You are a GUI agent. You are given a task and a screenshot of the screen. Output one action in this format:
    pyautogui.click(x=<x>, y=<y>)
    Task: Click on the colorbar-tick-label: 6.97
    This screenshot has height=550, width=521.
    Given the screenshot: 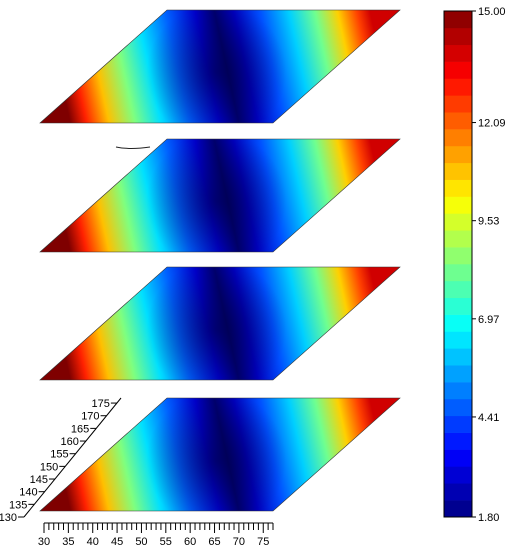 What is the action you would take?
    pyautogui.click(x=488, y=320)
    